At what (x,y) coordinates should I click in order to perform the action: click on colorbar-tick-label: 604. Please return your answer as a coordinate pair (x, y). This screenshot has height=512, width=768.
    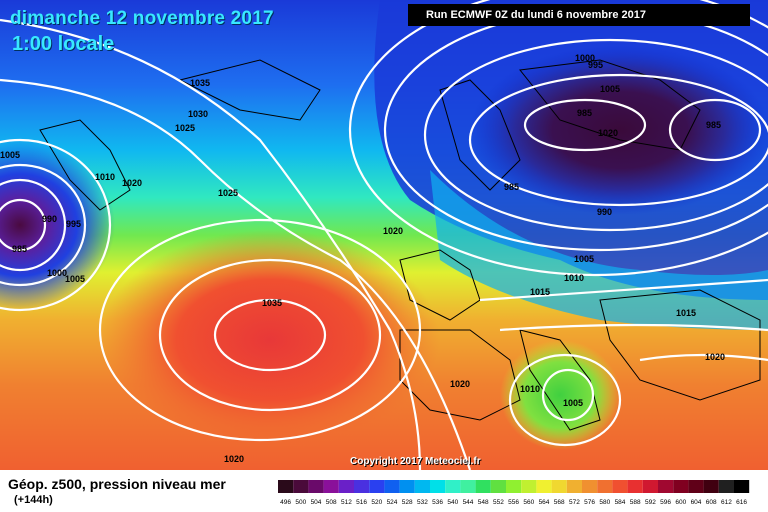
    Looking at the image, I should click on (696, 502).